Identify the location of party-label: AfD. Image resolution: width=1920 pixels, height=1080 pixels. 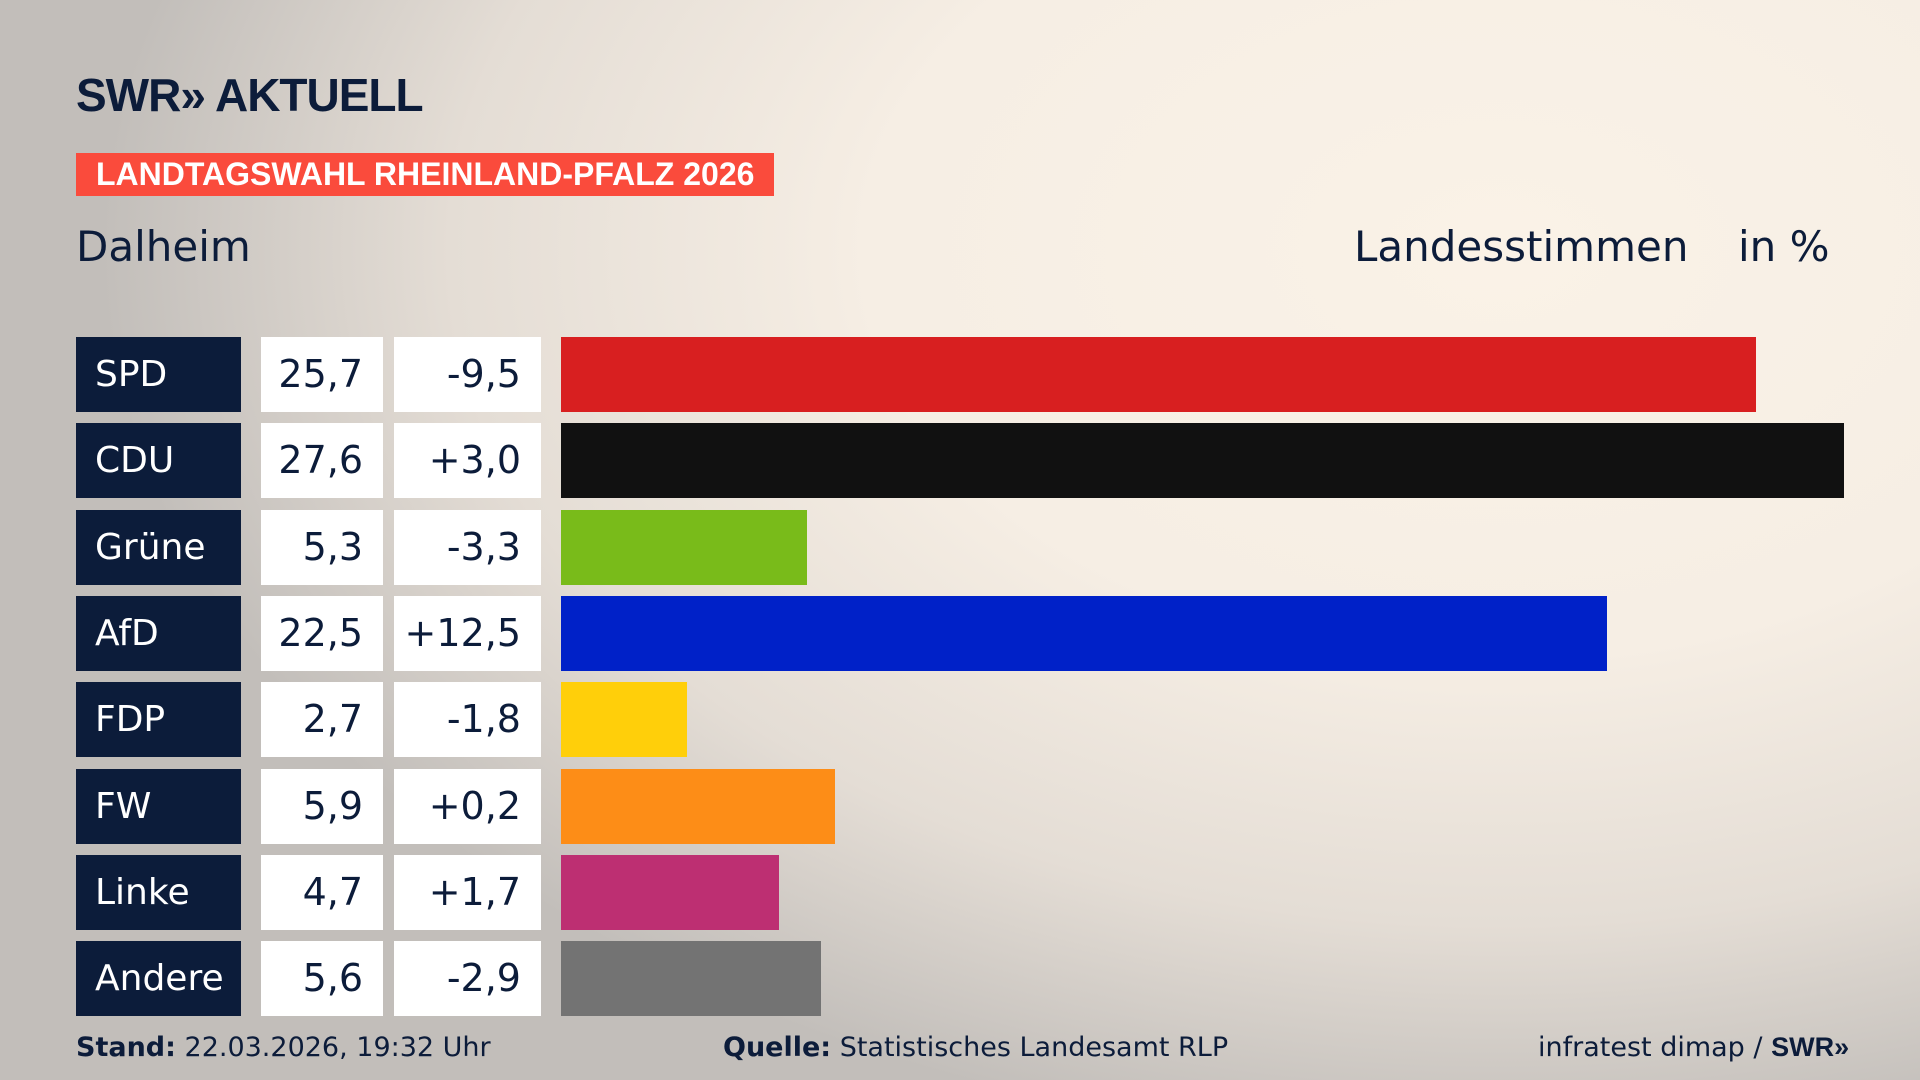
(158, 633).